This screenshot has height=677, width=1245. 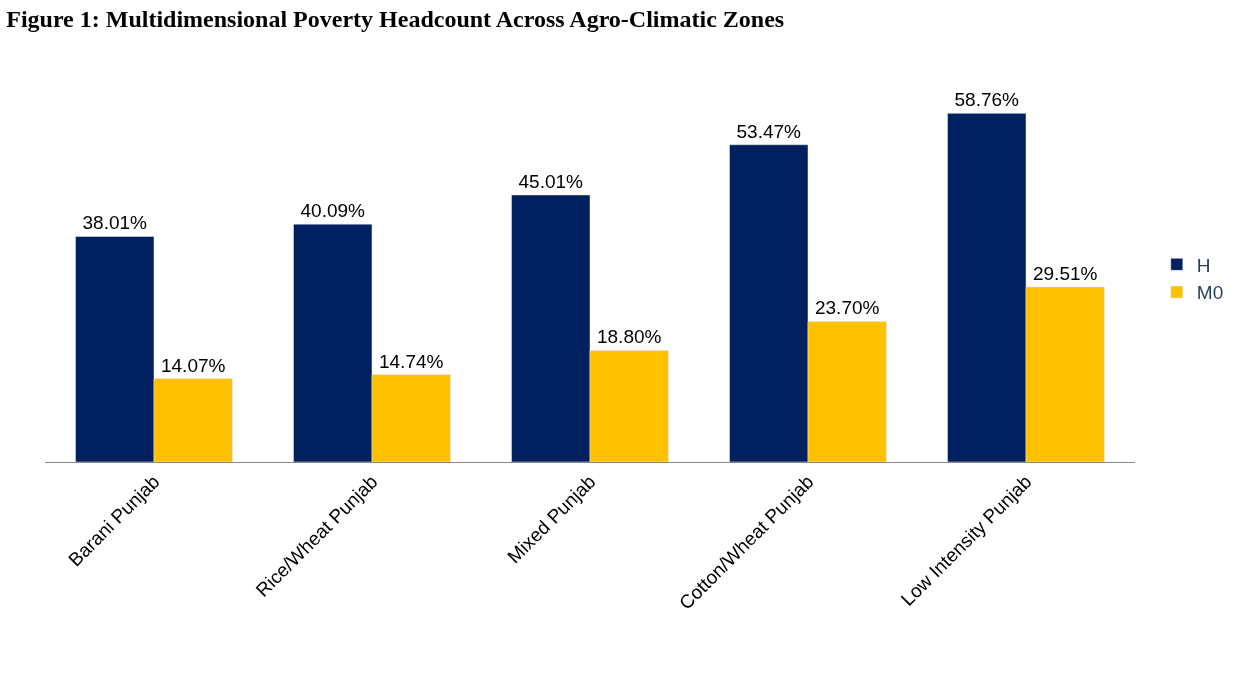 What do you see at coordinates (987, 100) in the screenshot?
I see `data-label: 58.76%` at bounding box center [987, 100].